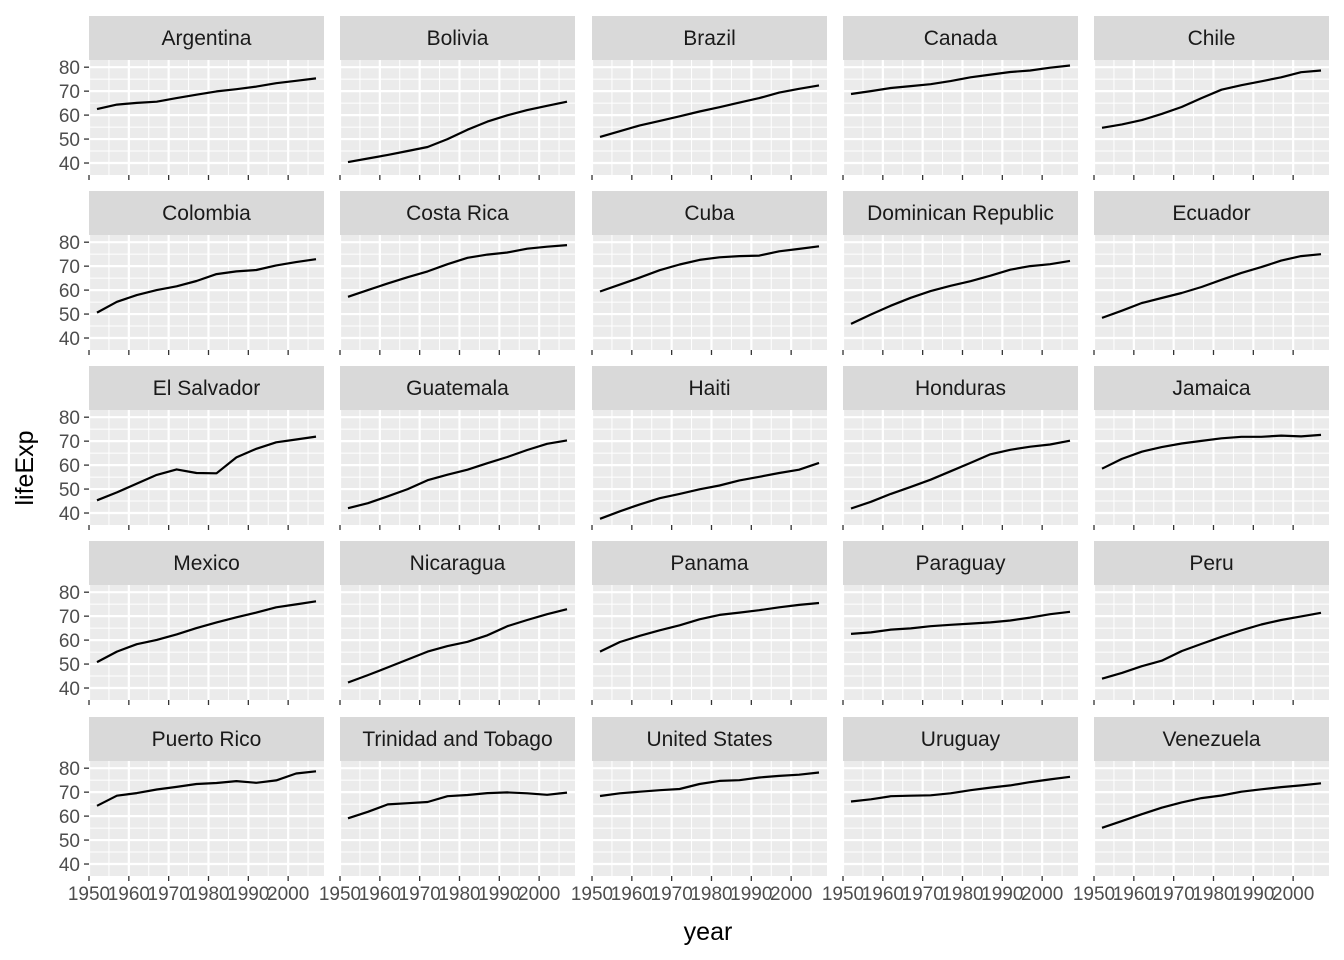 Image resolution: width=1344 pixels, height=960 pixels. What do you see at coordinates (458, 563) in the screenshot?
I see `strip-label: Nicaragua` at bounding box center [458, 563].